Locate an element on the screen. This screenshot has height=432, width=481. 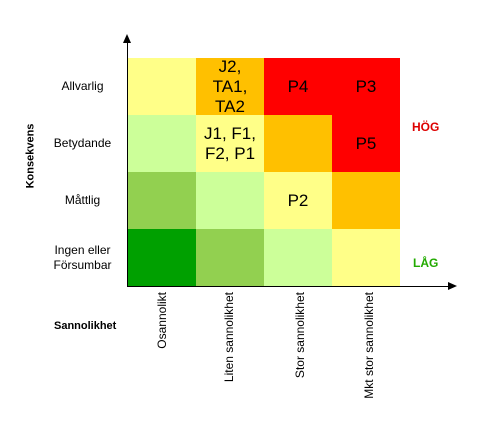
matrix-cell-r0-c2: P4 is located at coordinates (298, 86).